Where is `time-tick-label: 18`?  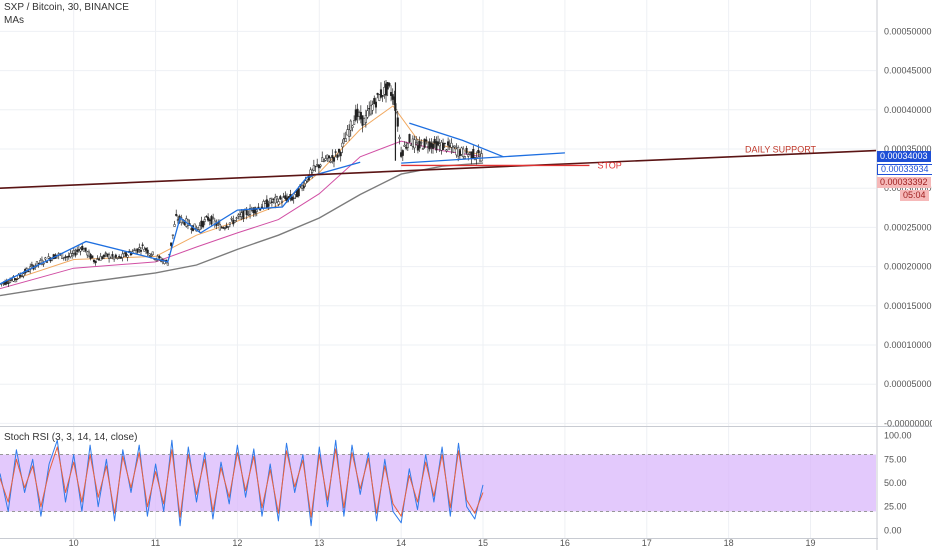
time-tick-label: 18 is located at coordinates (729, 543).